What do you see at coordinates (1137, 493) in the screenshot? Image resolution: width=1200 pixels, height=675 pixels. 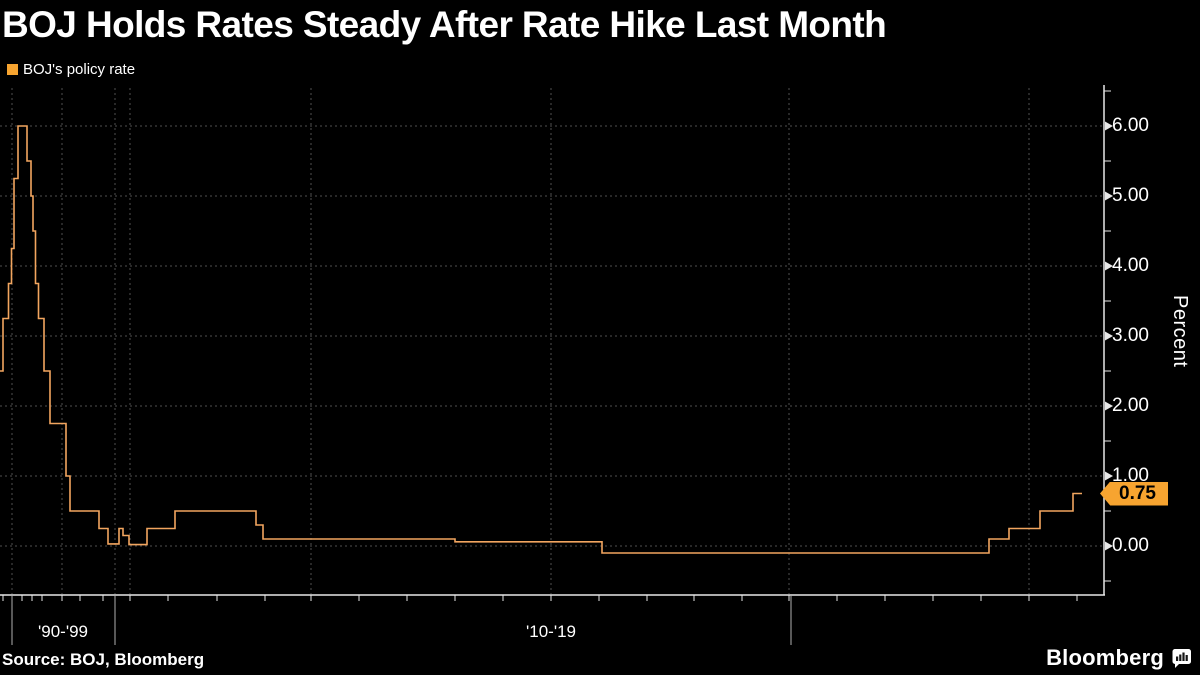 I see `current-value-text: 0.75` at bounding box center [1137, 493].